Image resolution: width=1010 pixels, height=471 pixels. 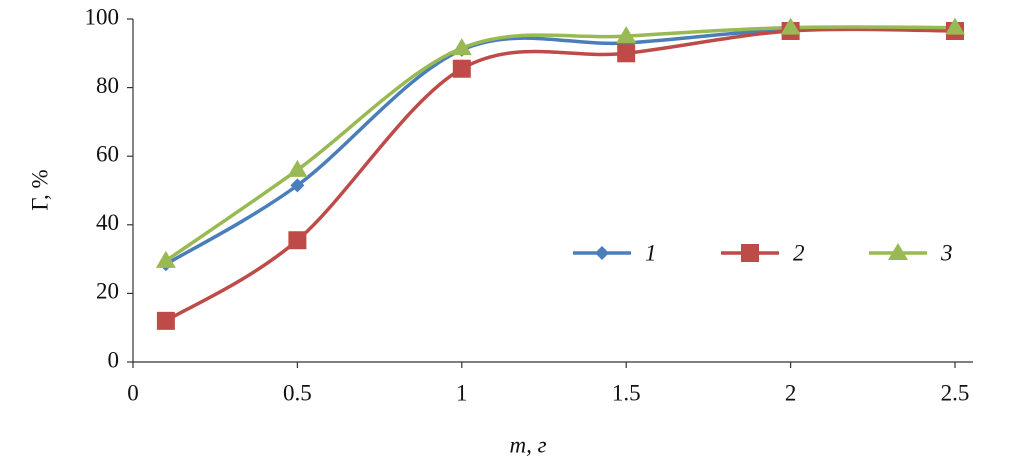 I want to click on x-tick-label: 0, so click(x=133, y=392).